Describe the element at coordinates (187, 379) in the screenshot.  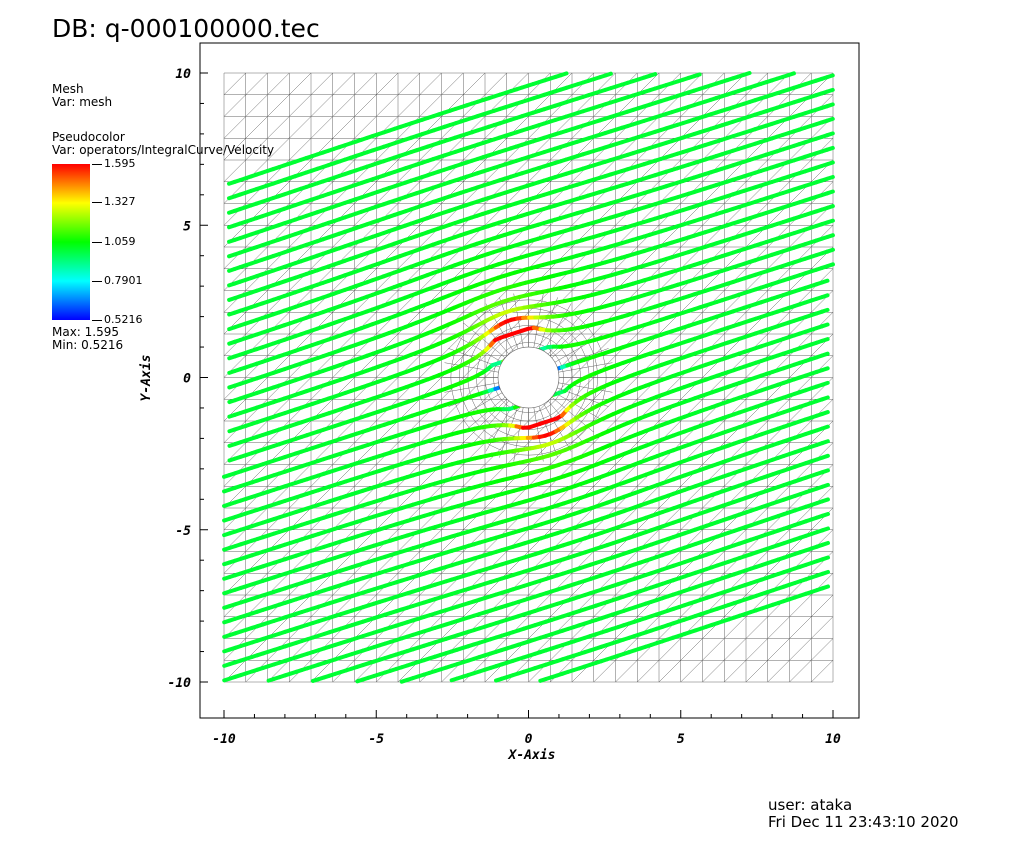
I see `y-tick-label: 0` at that location.